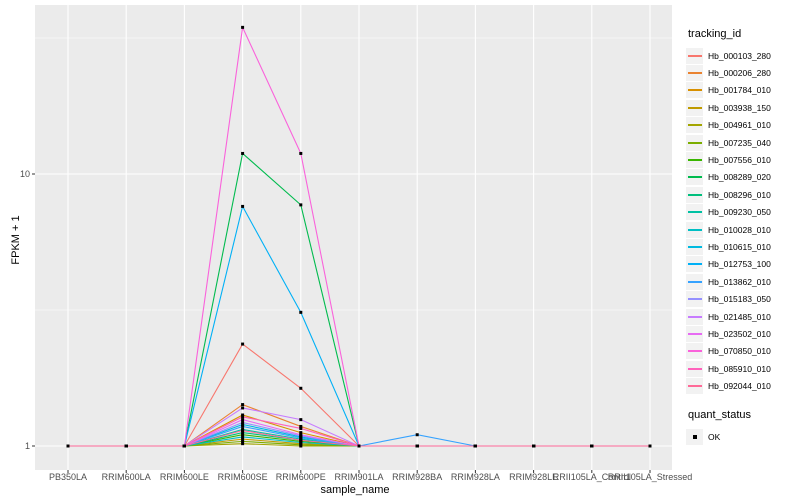 Image resolution: width=800 pixels, height=500 pixels. I want to click on legend-item-label: Hb_013862_010, so click(739, 281).